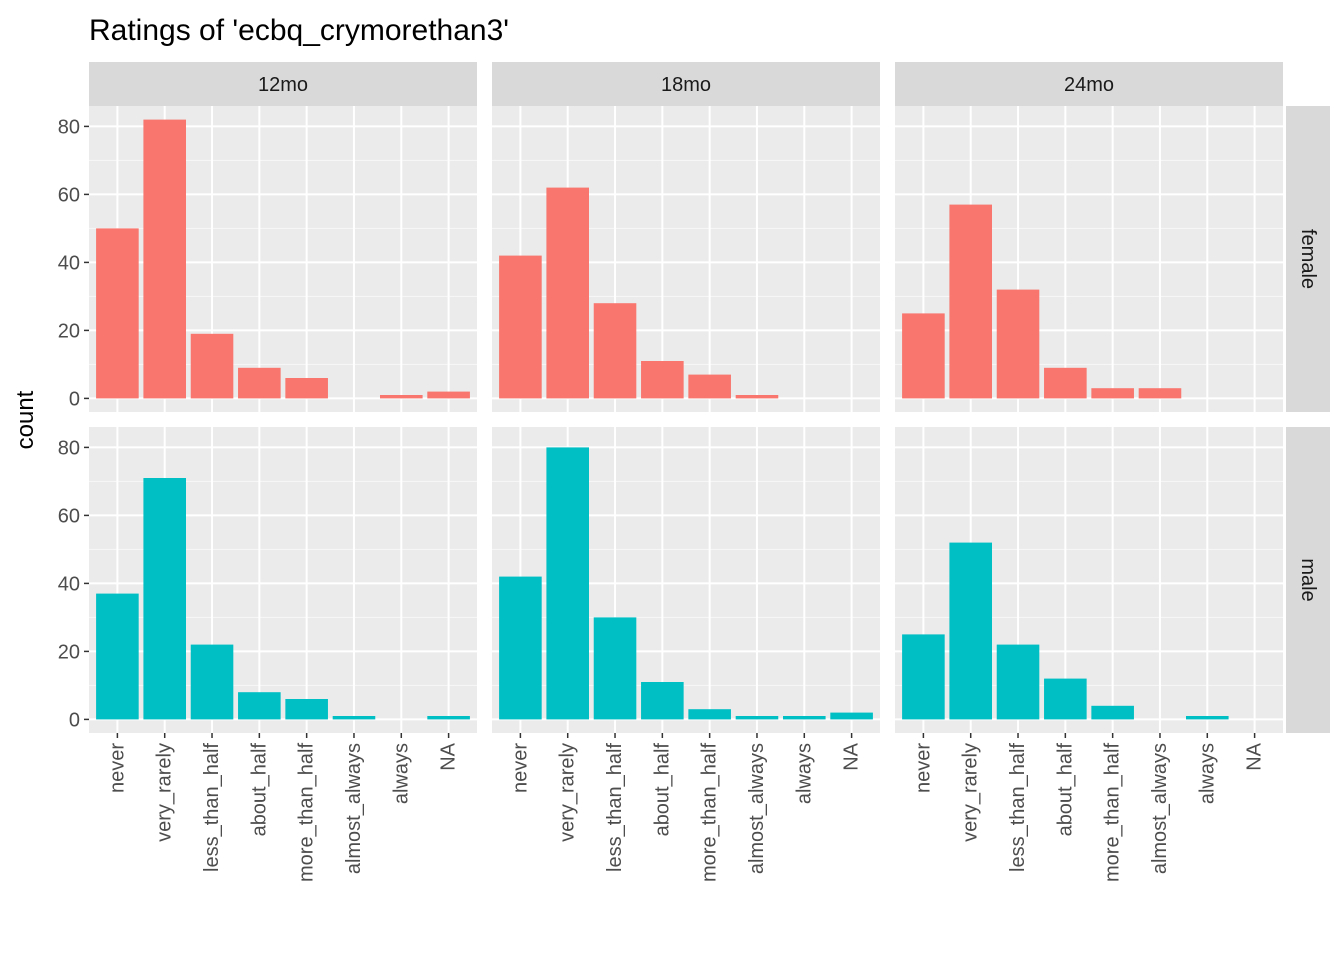 The image size is (1344, 960). What do you see at coordinates (1089, 259) in the screenshot?
I see `panel-female-24mo` at bounding box center [1089, 259].